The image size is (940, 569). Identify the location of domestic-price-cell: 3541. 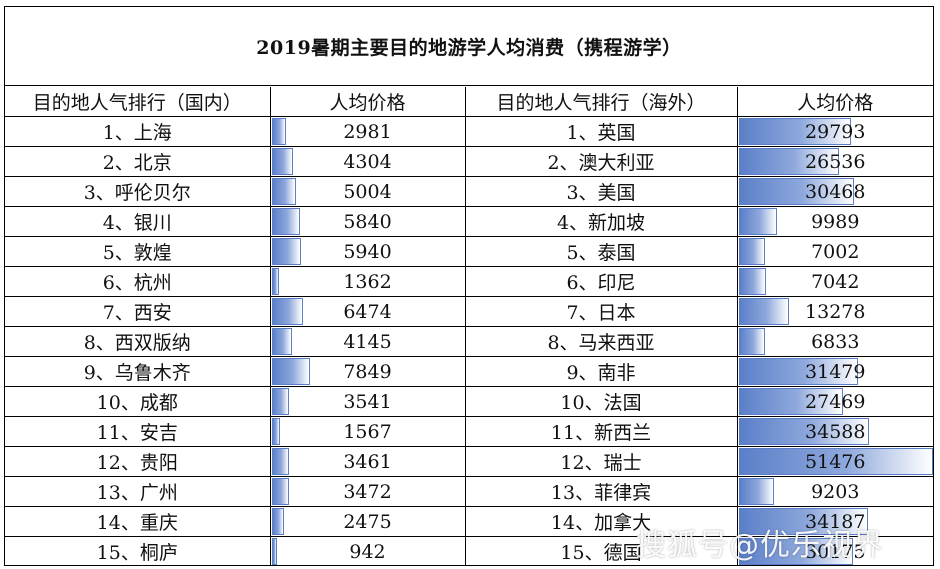
(368, 401).